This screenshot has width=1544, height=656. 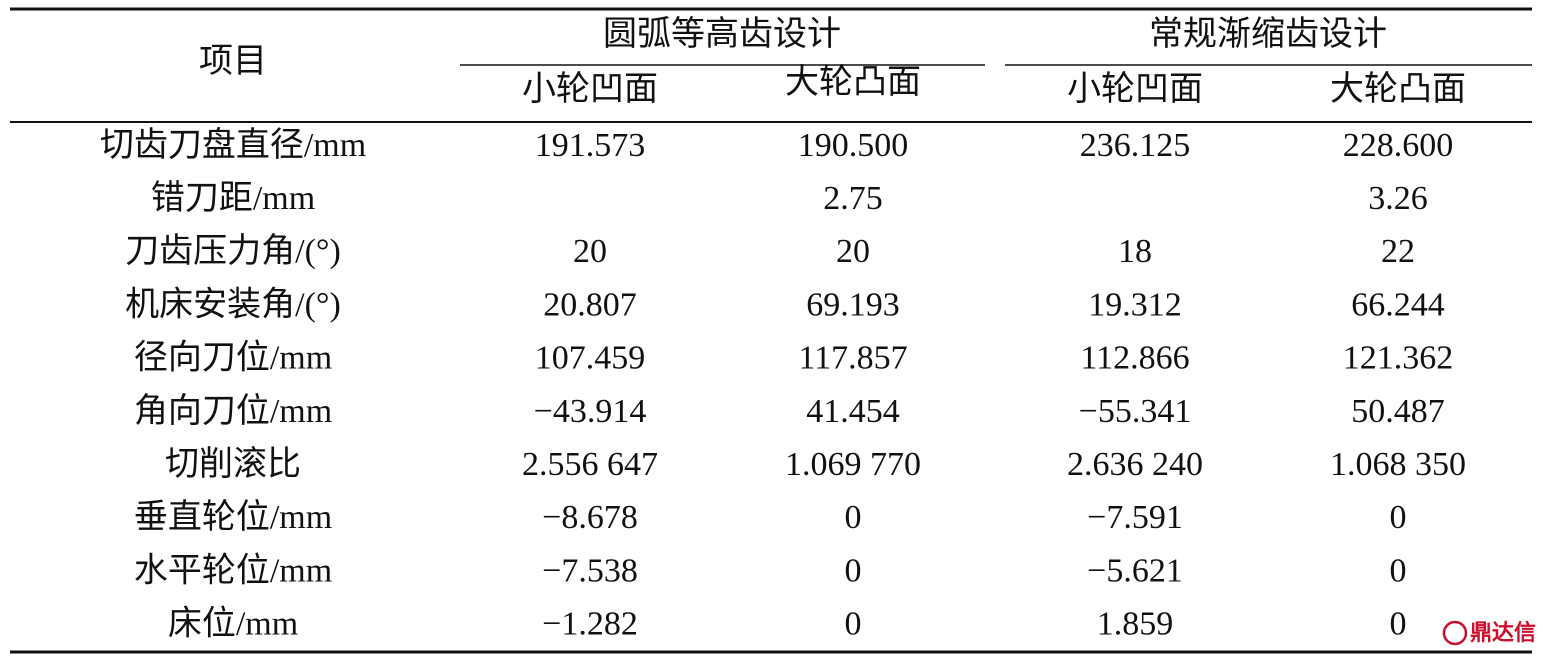 What do you see at coordinates (853, 304) in the screenshot?
I see `cell: 69.193` at bounding box center [853, 304].